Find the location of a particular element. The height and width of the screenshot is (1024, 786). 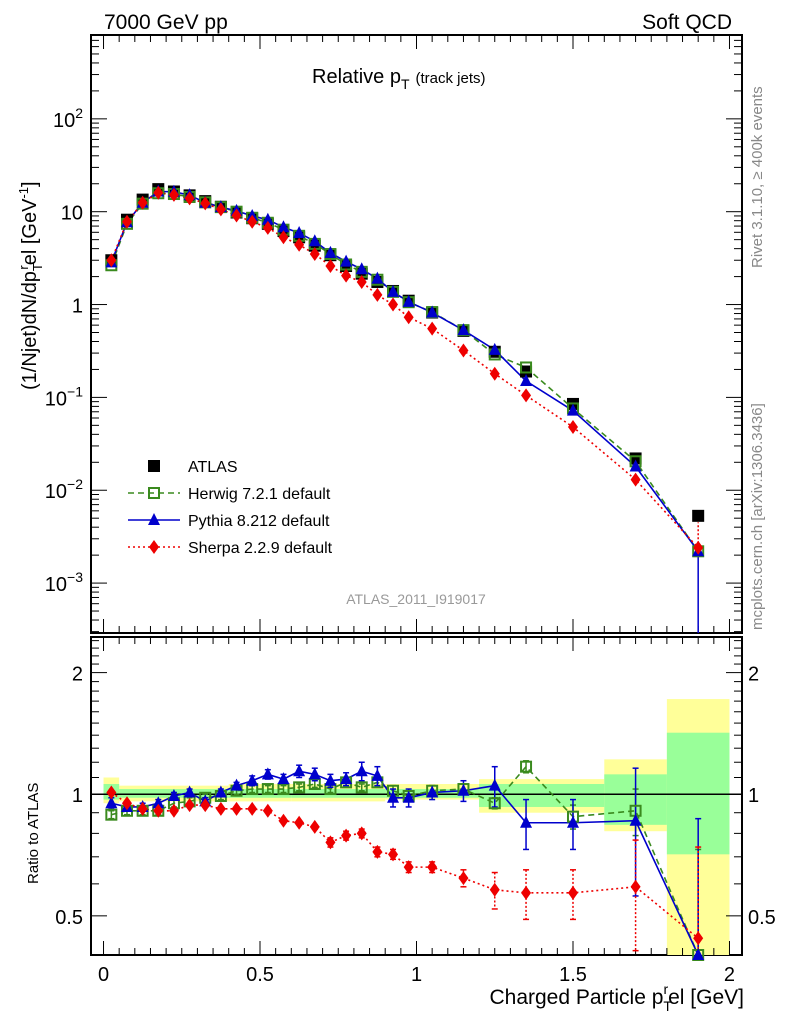

y-tick-label: 1 is located at coordinates (77, 307).